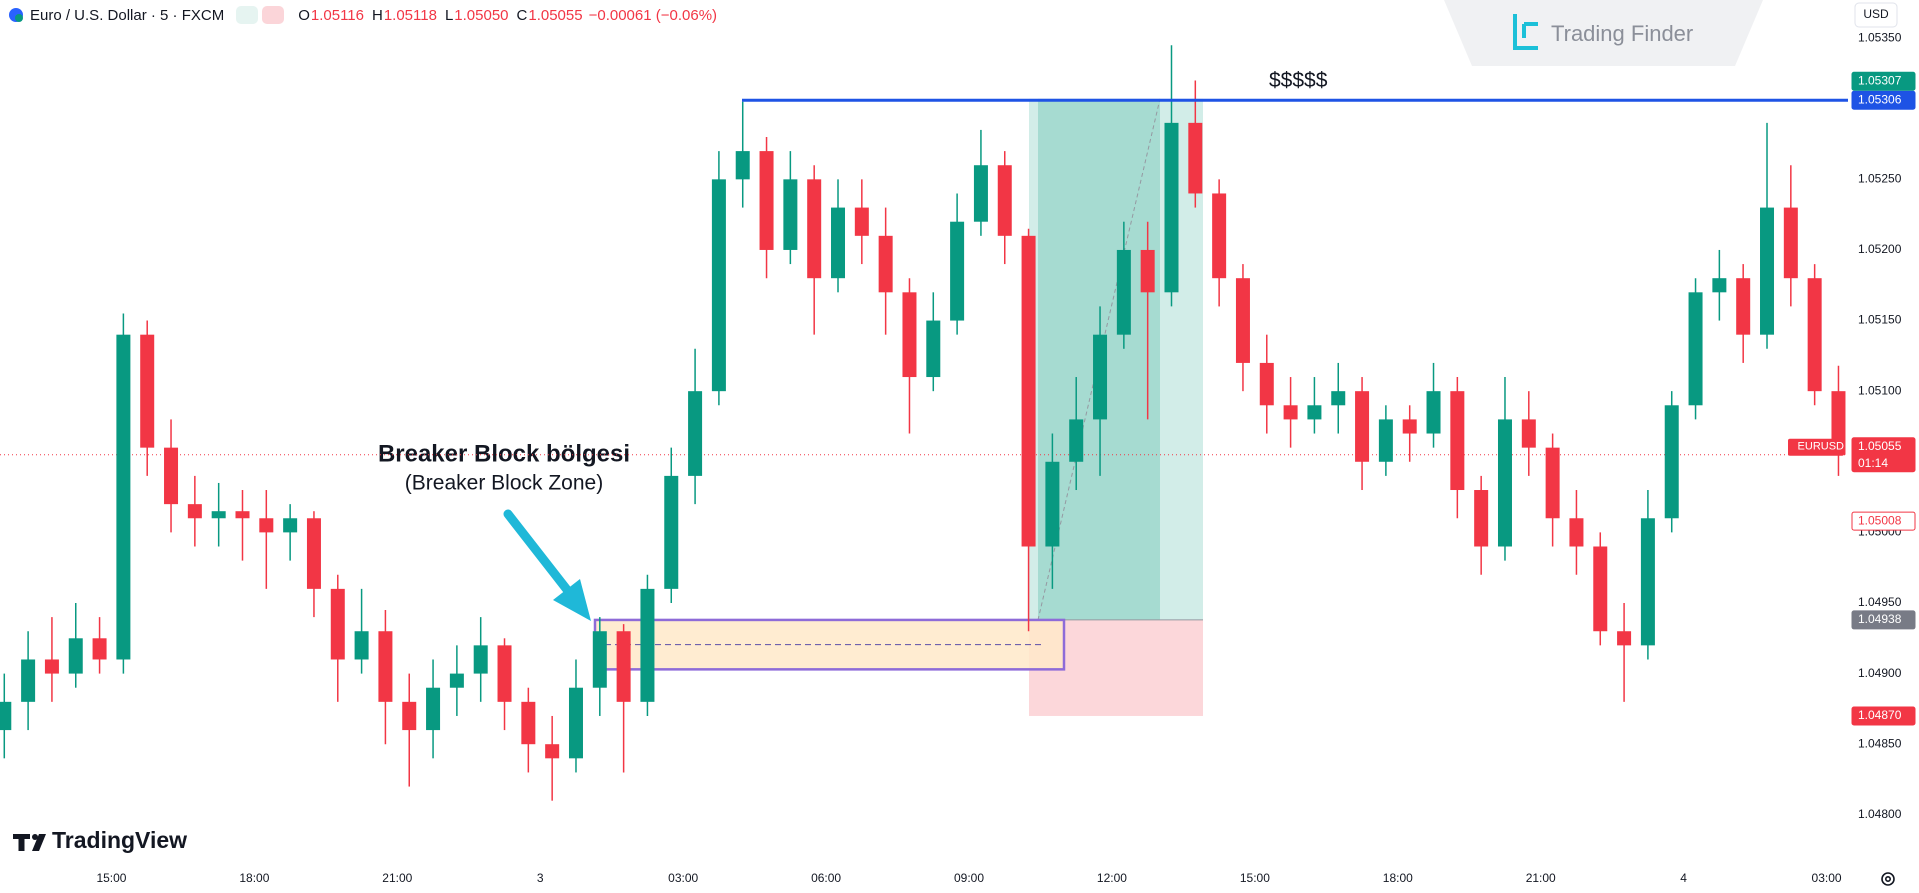  I want to click on legend-key: O, so click(304, 15).